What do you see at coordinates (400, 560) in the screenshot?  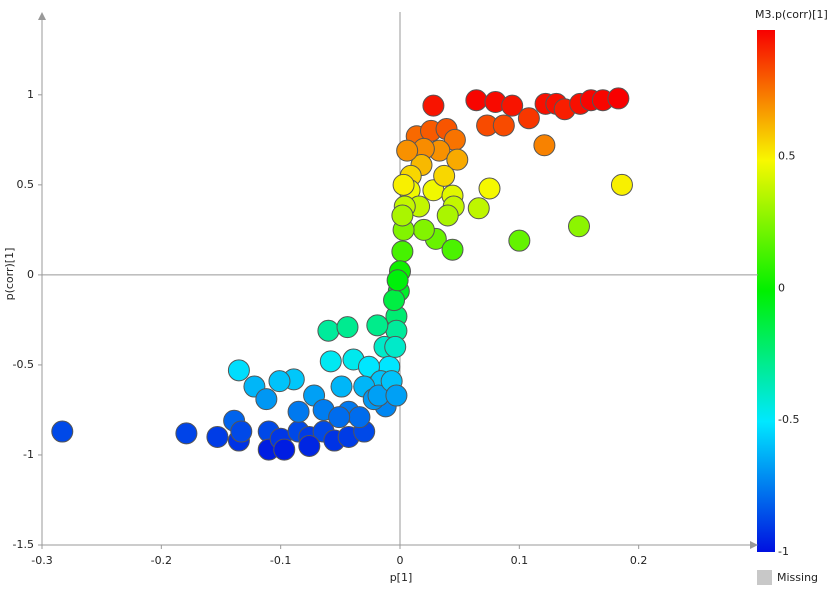 I see `x-tick-label: 0` at bounding box center [400, 560].